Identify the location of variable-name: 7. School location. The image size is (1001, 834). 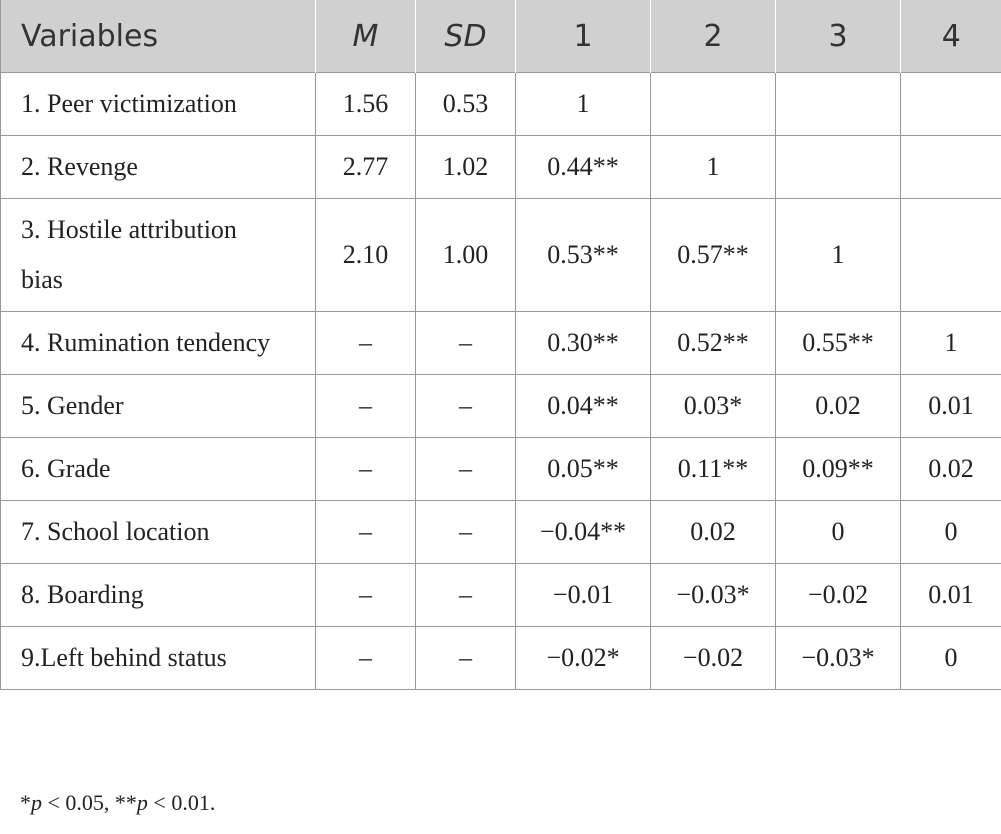
(158, 532).